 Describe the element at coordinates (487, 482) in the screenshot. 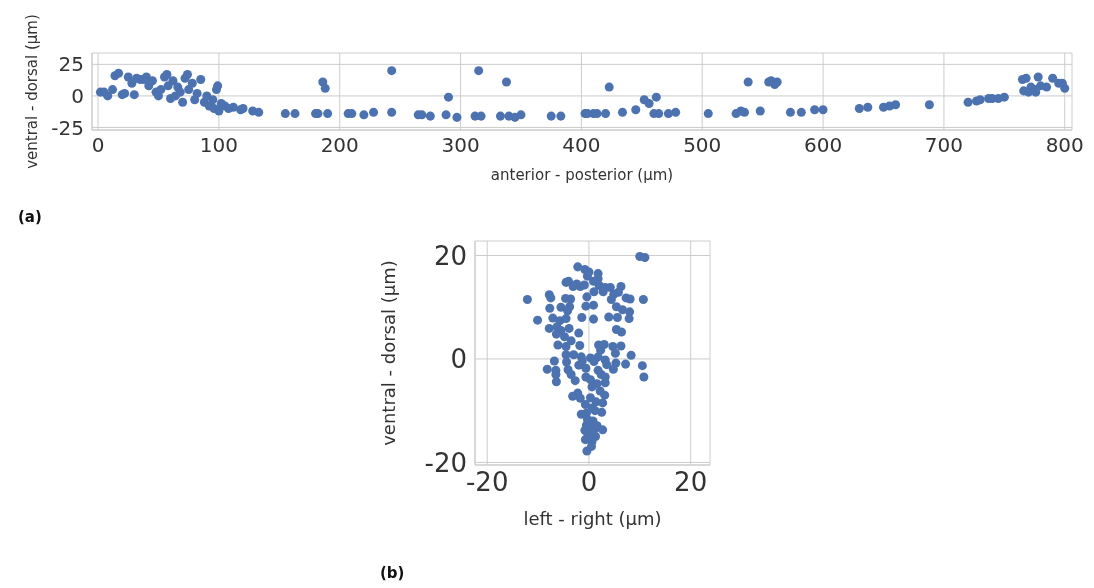

I see `x-tick-label: -20` at that location.